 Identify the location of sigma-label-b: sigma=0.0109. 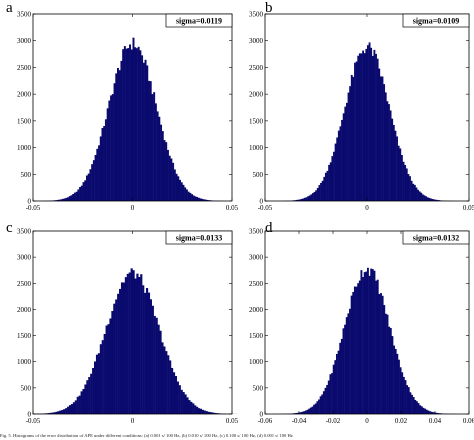
(436, 21).